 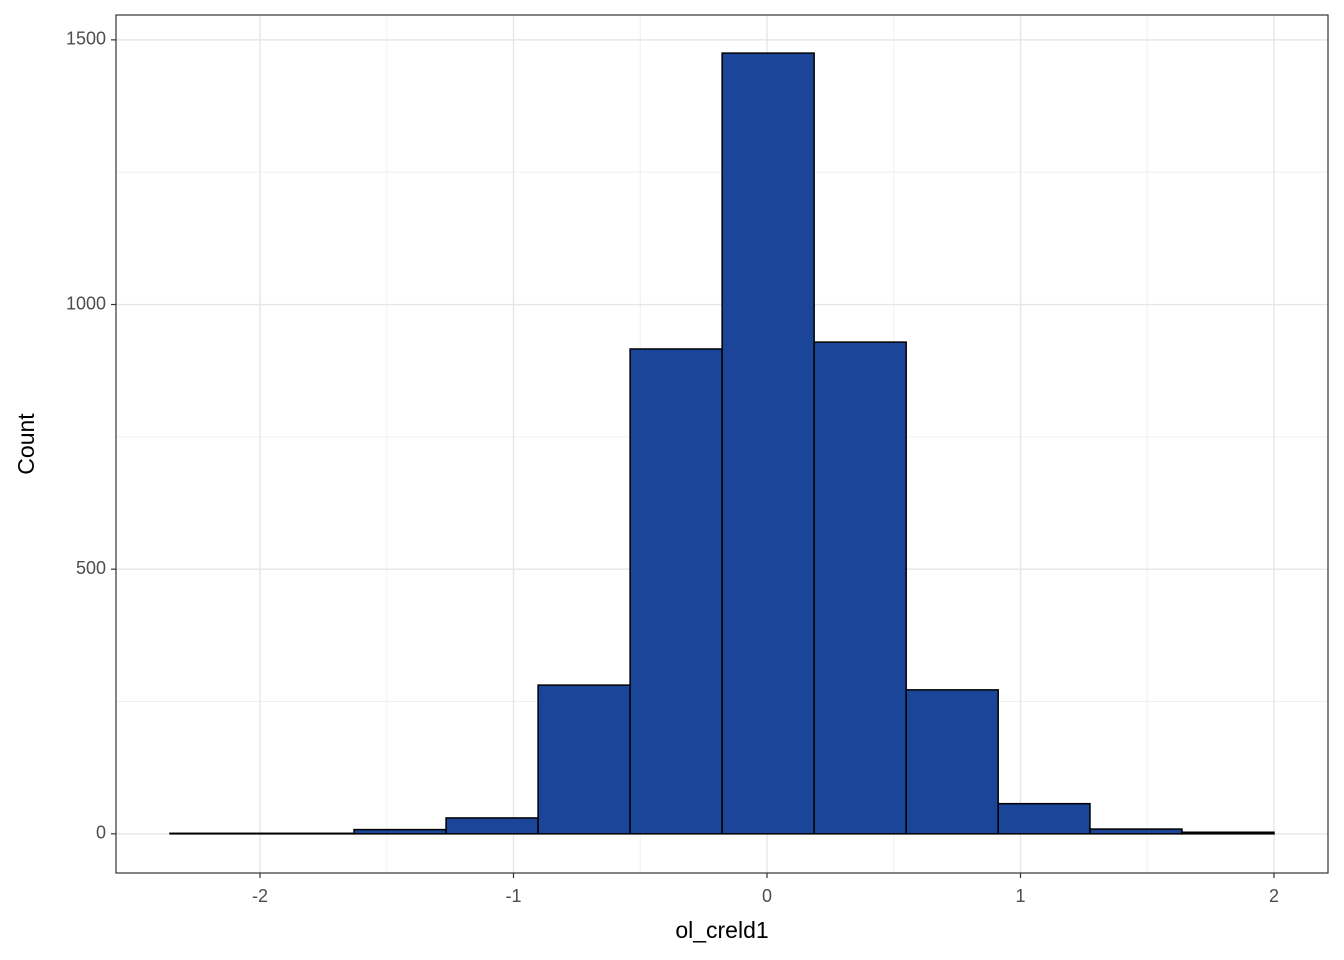 What do you see at coordinates (86, 39) in the screenshot?
I see `y-tick-label: 1500` at bounding box center [86, 39].